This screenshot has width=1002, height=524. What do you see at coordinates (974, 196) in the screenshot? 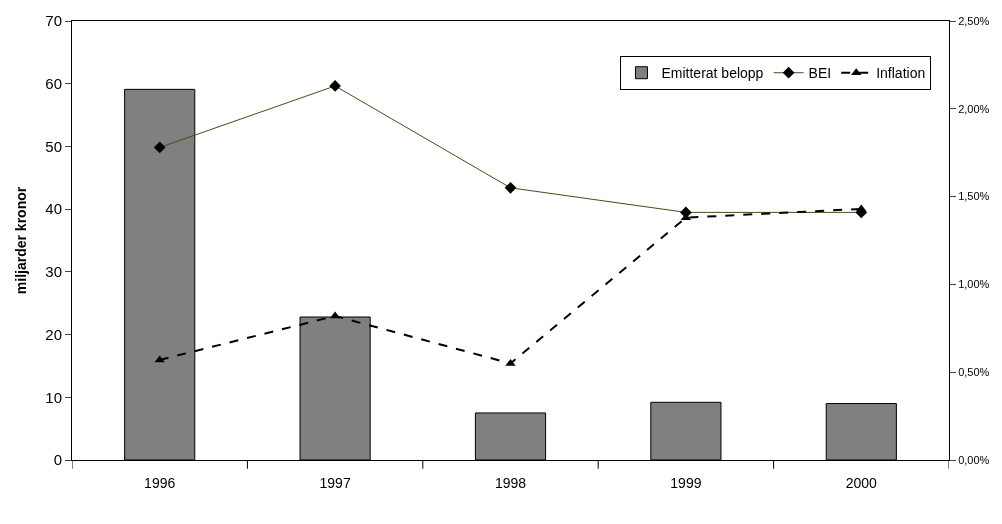
I see `y2-tick-label: 1,50%` at bounding box center [974, 196].